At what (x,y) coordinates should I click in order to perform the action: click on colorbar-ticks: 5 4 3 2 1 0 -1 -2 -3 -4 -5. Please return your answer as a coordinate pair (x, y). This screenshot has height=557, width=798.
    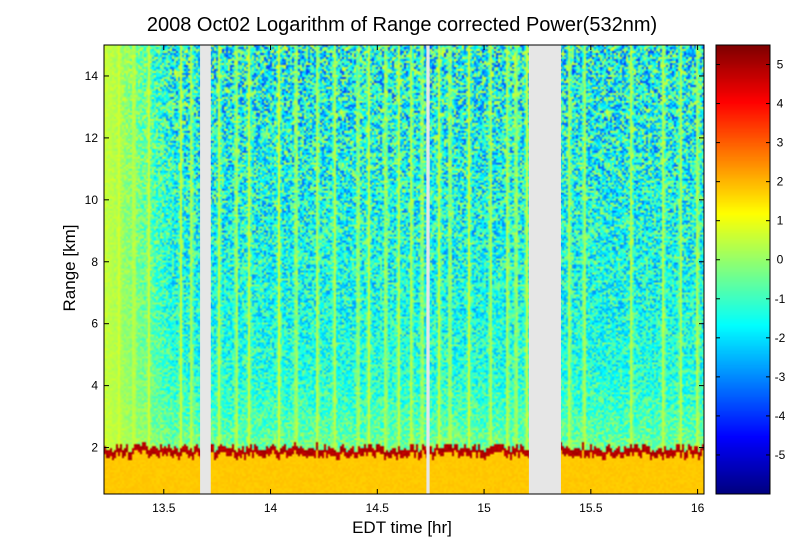
    Looking at the image, I should click on (751, 260).